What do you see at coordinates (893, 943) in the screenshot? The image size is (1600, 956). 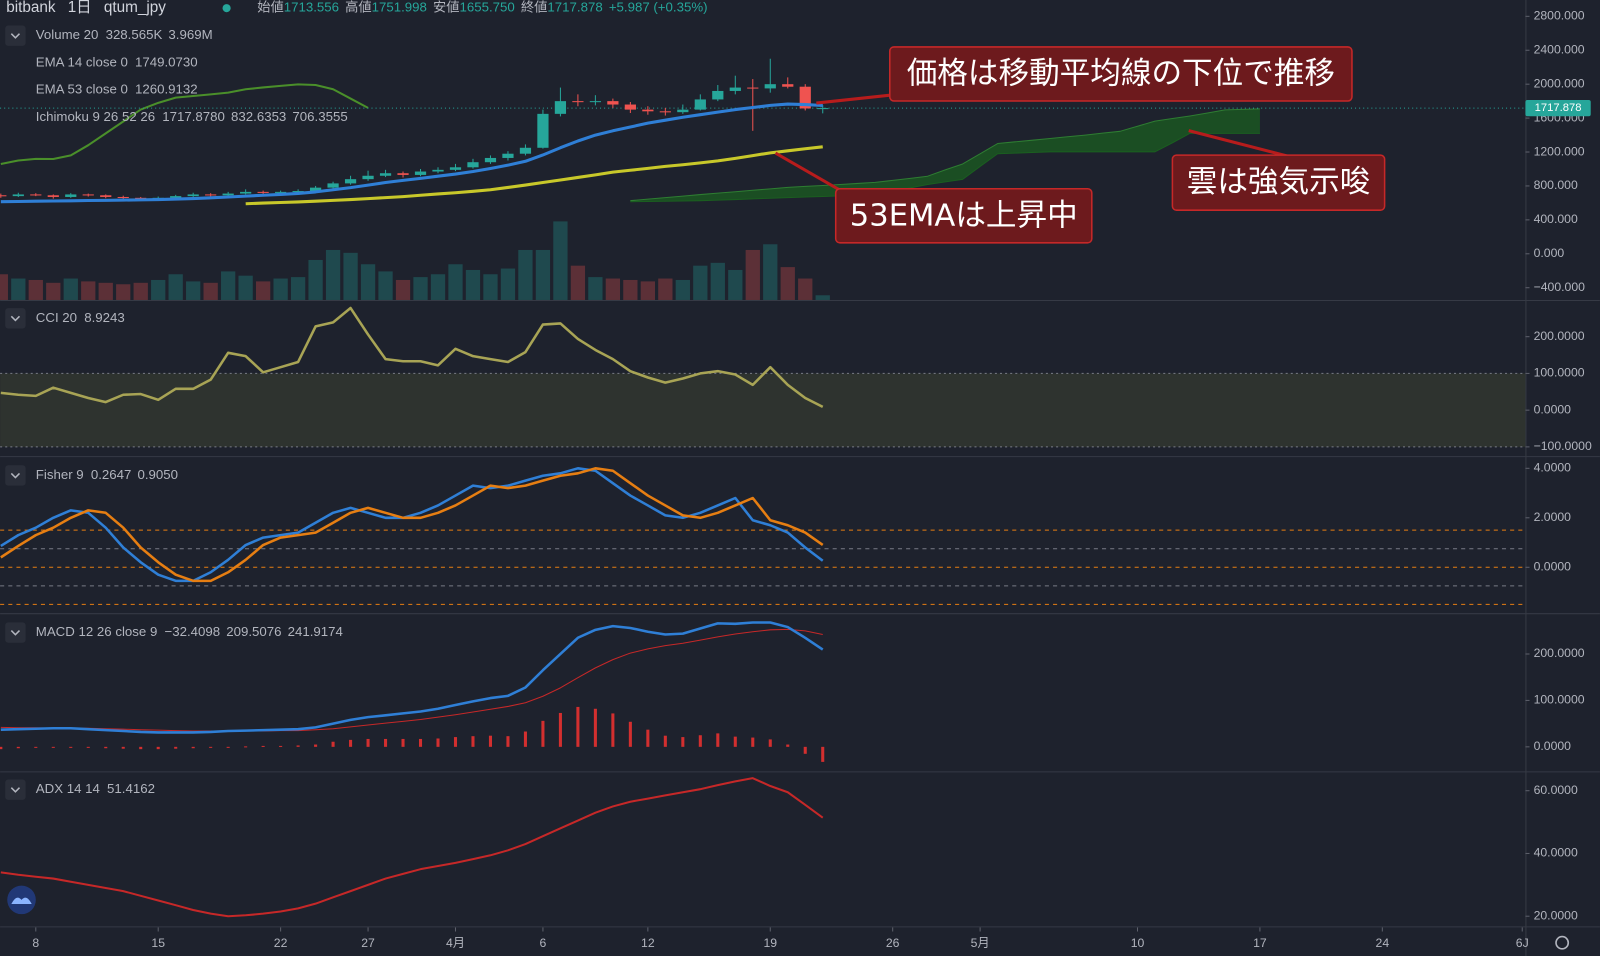 I see `x-tick-label: 26` at bounding box center [893, 943].